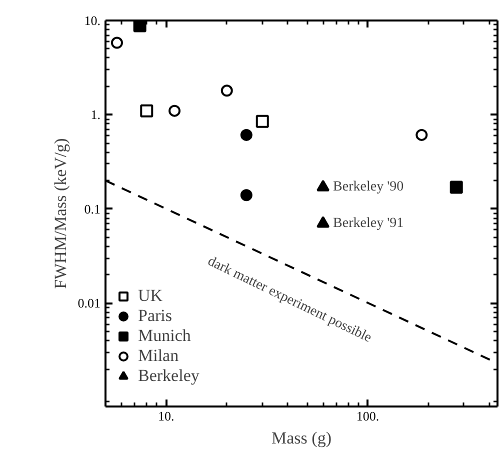 The image size is (504, 456). Describe the element at coordinates (92, 208) in the screenshot. I see `y-tick-label: 0.1` at that location.